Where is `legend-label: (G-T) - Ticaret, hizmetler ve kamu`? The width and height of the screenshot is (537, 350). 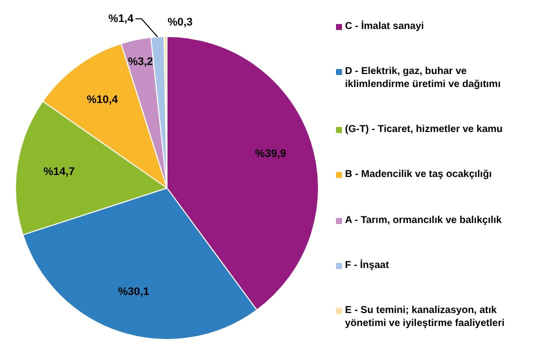
legend-label: (G-T) - Ticaret, hizmetler ve kamu is located at coordinates (424, 129).